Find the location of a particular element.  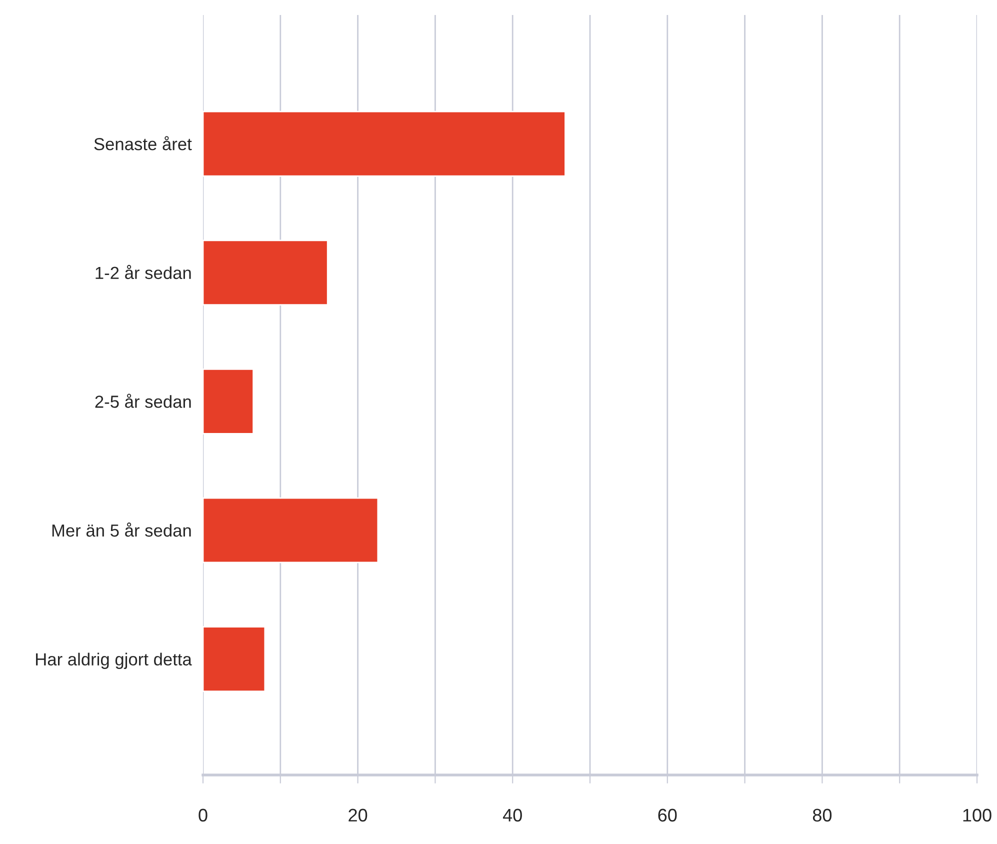

y-tick-label: 2-5 år sedan is located at coordinates (143, 401).